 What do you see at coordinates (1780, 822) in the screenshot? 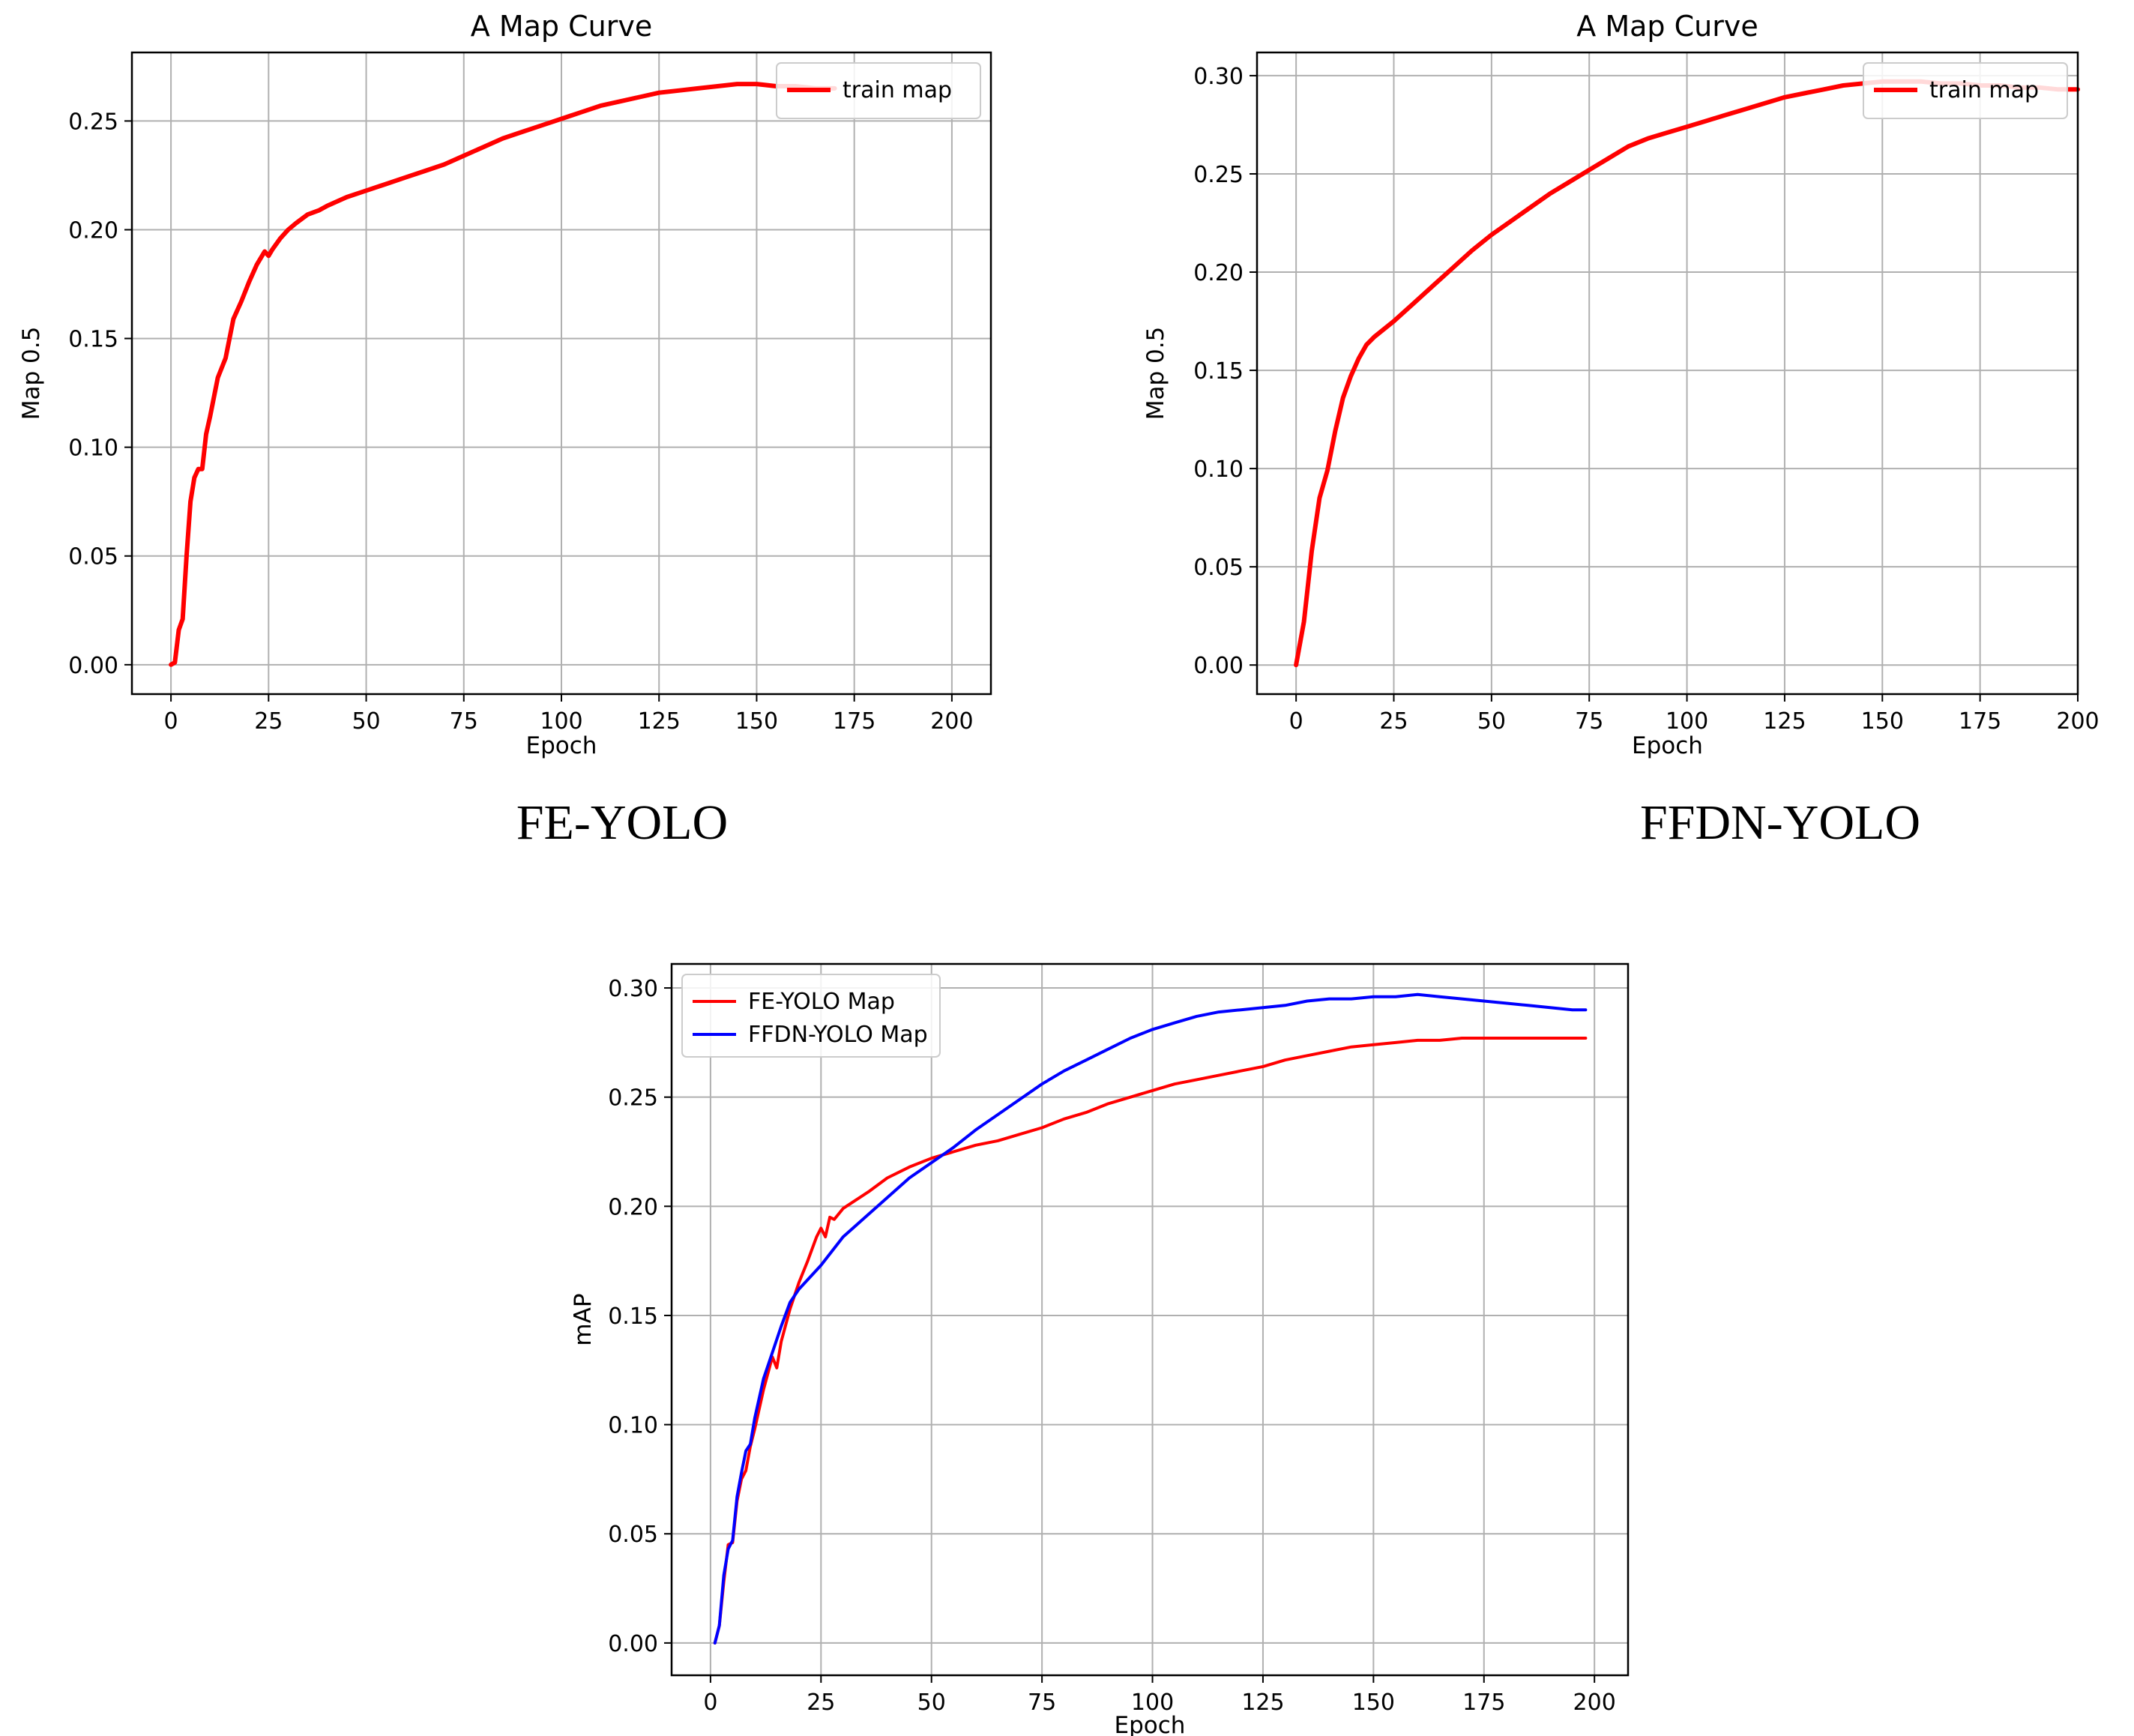
I see `caption-ffdn-yolo: FFDN-YOLO` at bounding box center [1780, 822].